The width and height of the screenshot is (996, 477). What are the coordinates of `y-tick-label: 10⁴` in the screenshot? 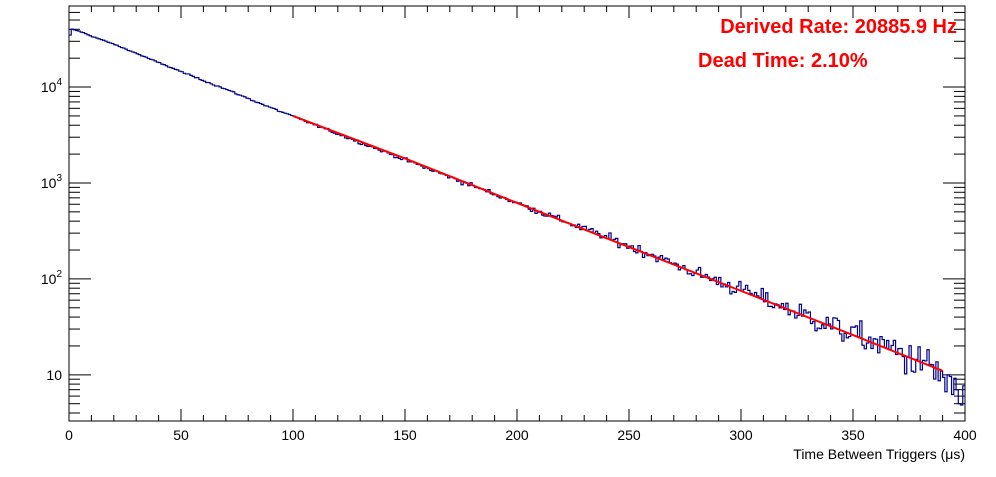 It's located at (52, 86).